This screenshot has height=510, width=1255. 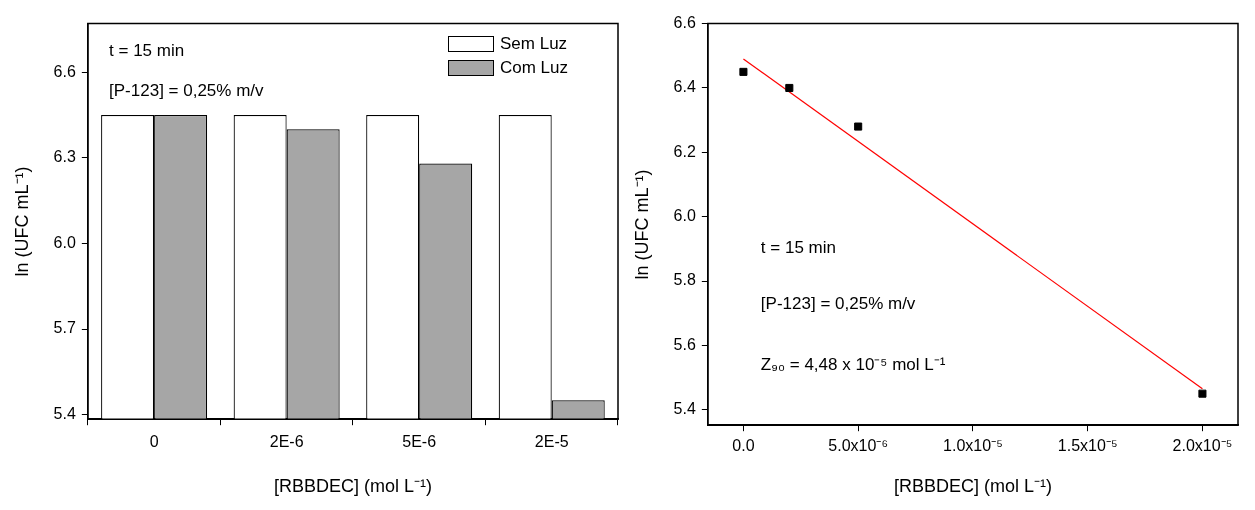 What do you see at coordinates (1202, 446) in the screenshot?
I see `x-tick-label: 2.0x10⁻⁵` at bounding box center [1202, 446].